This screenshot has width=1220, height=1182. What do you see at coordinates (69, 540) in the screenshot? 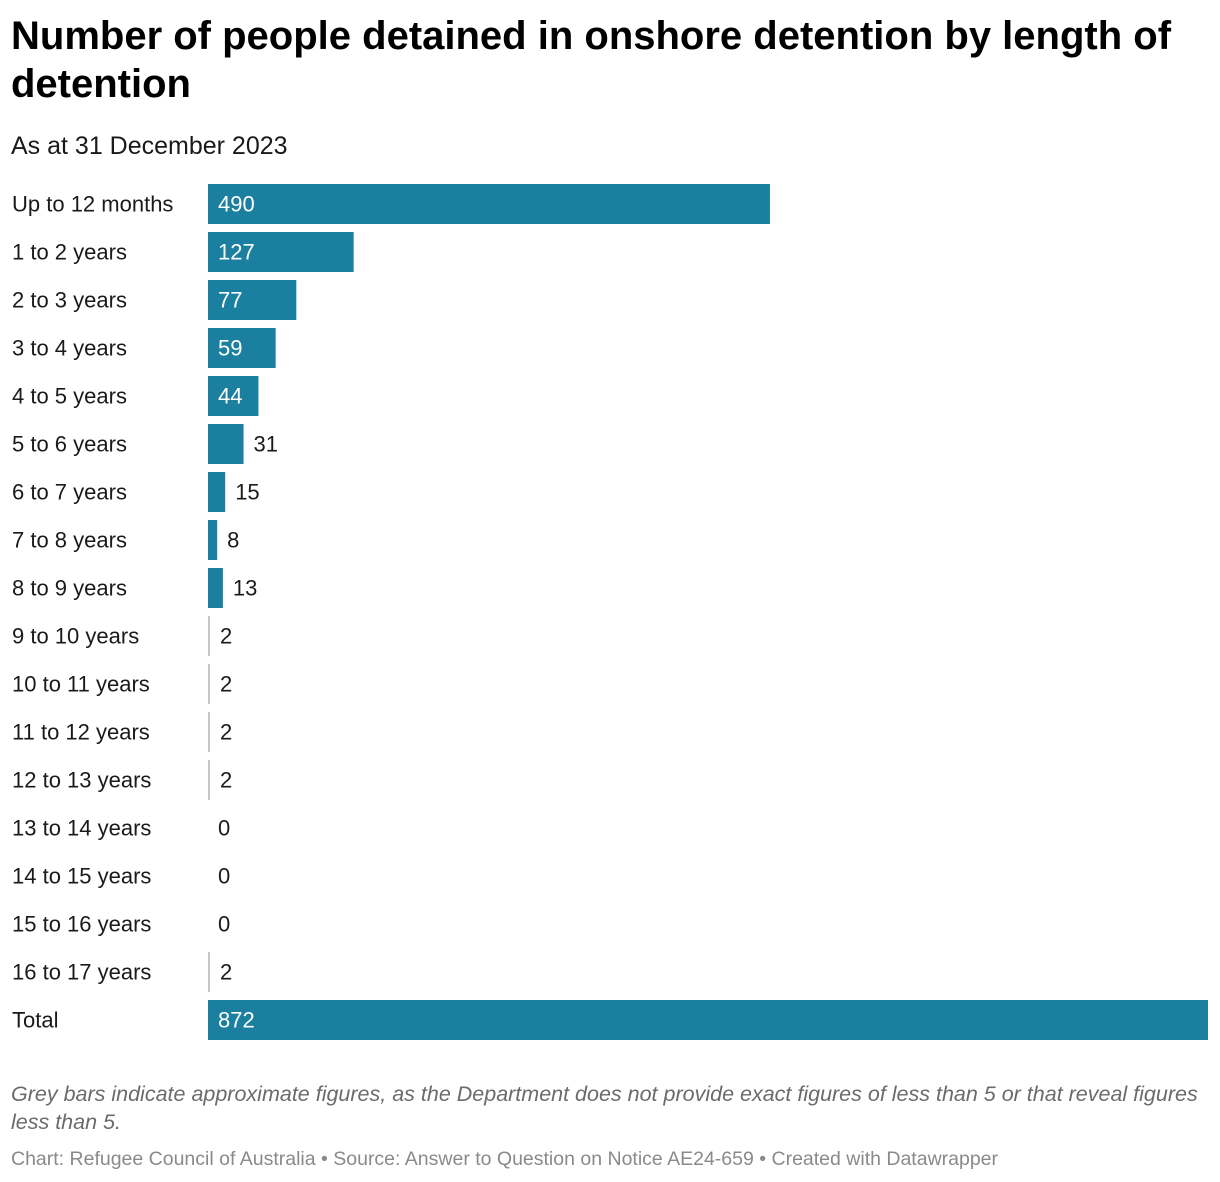
I see `category-label: 7 to 8 years` at bounding box center [69, 540].